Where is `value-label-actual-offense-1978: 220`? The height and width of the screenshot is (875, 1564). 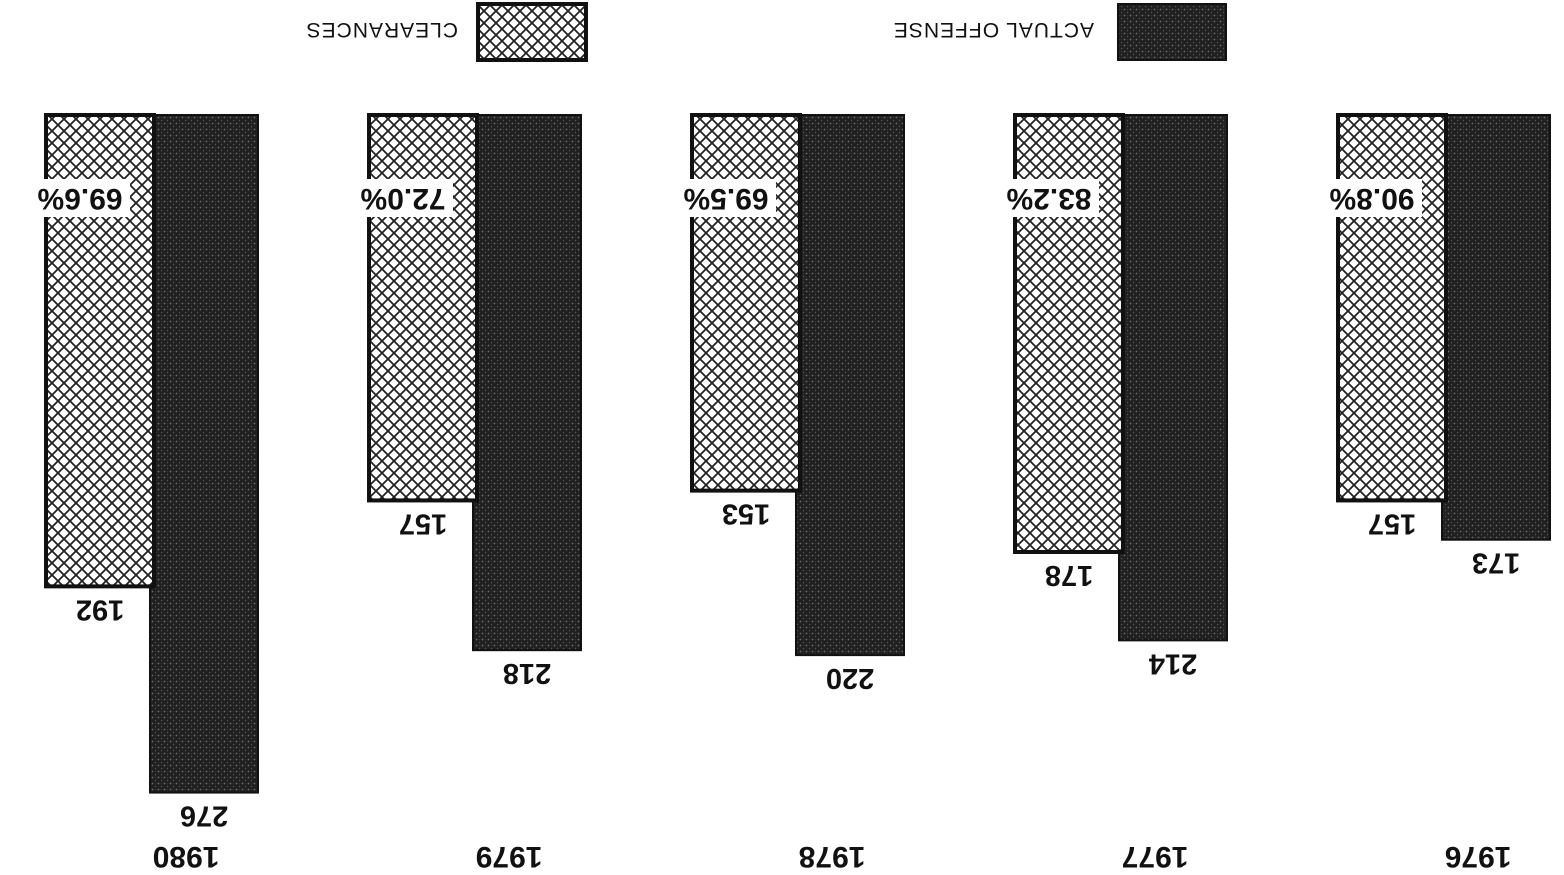
value-label-actual-offense-1978: 220 is located at coordinates (850, 678).